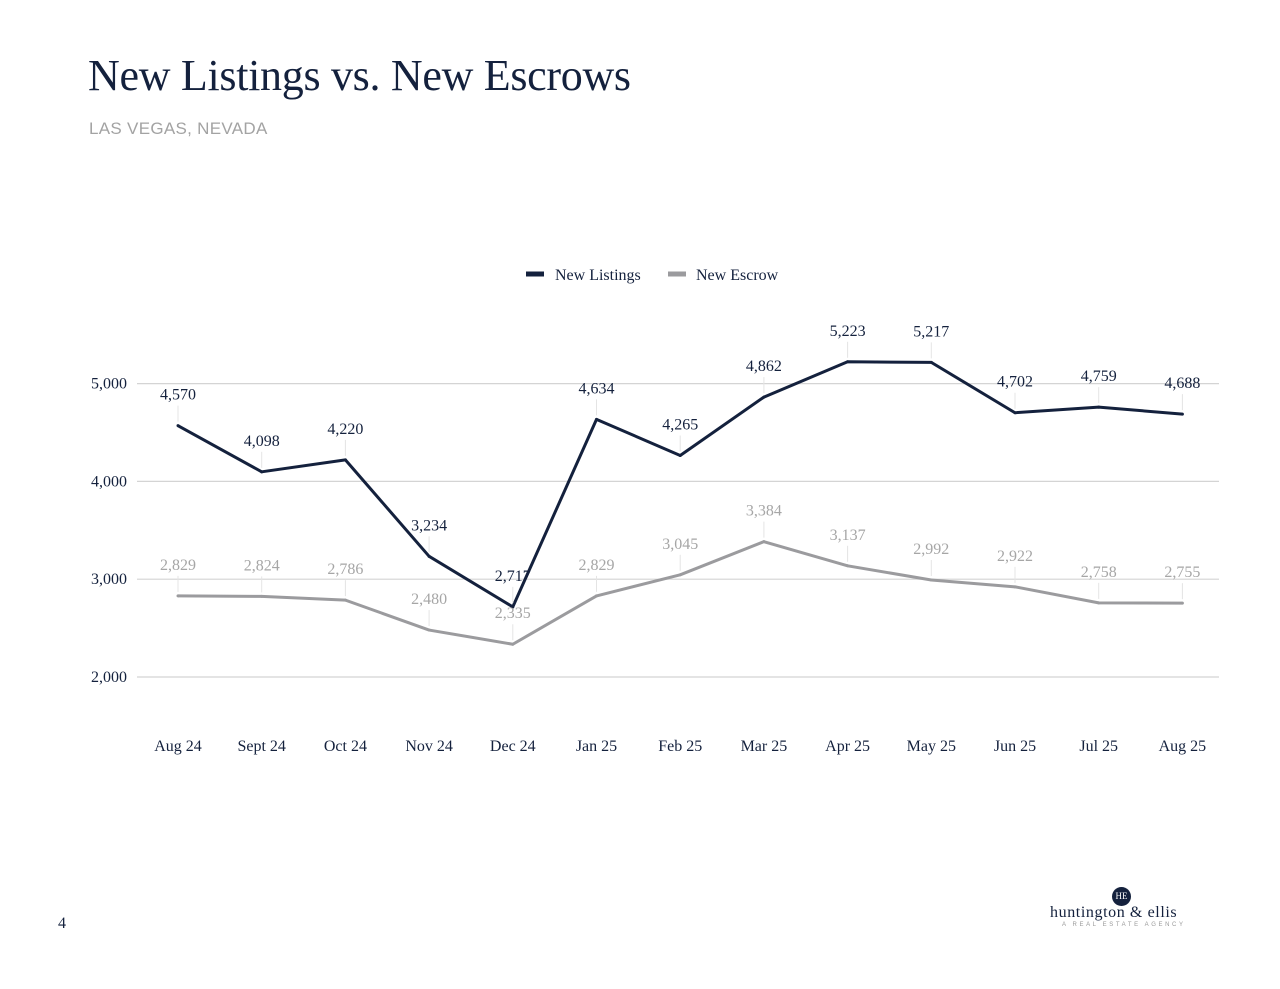 The width and height of the screenshot is (1280, 989). What do you see at coordinates (848, 331) in the screenshot?
I see `new-listings-data-label: 5,223` at bounding box center [848, 331].